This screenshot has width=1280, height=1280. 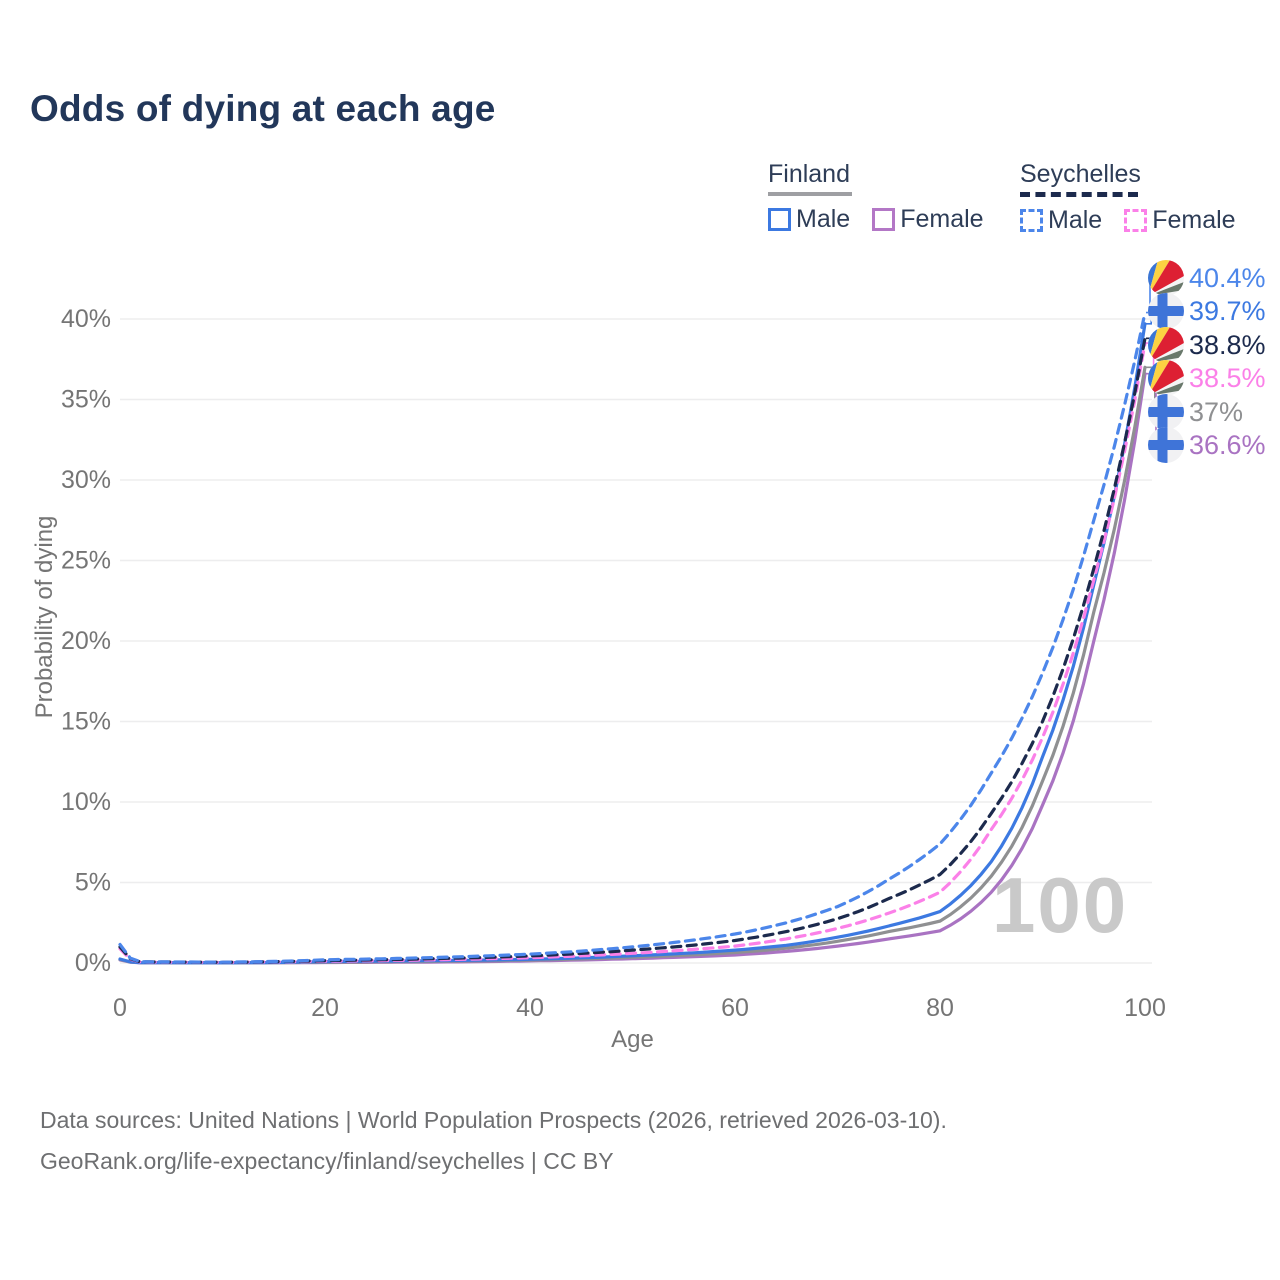 What do you see at coordinates (1060, 905) in the screenshot?
I see `age-watermark: 100` at bounding box center [1060, 905].